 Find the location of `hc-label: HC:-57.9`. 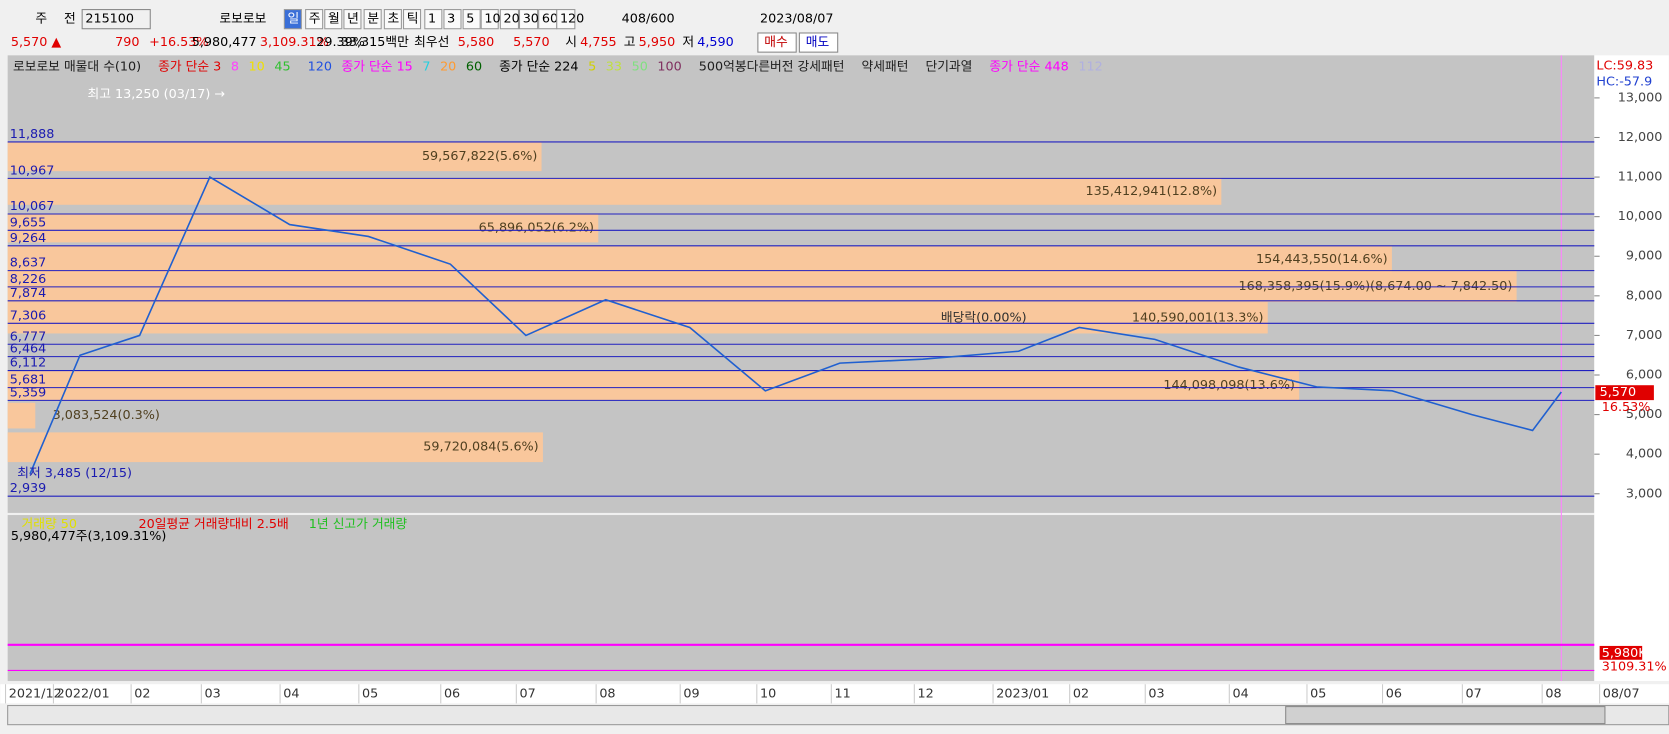

hc-label: HC:-57.9 is located at coordinates (1624, 81).